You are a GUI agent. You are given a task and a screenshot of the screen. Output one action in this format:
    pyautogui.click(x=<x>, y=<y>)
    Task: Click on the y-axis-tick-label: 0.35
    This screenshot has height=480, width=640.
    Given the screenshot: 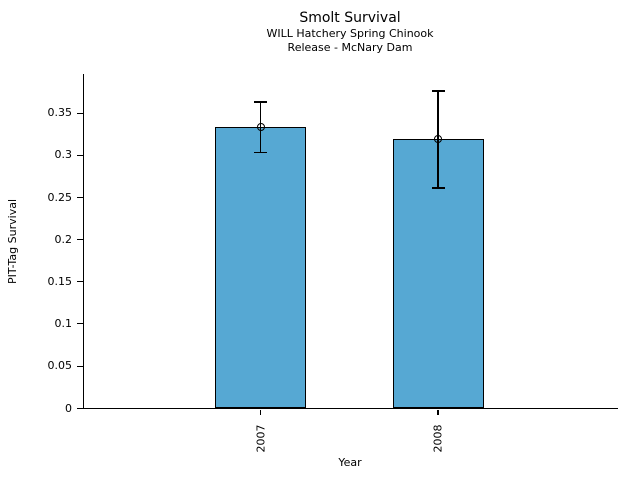 What is the action you would take?
    pyautogui.click(x=60, y=113)
    